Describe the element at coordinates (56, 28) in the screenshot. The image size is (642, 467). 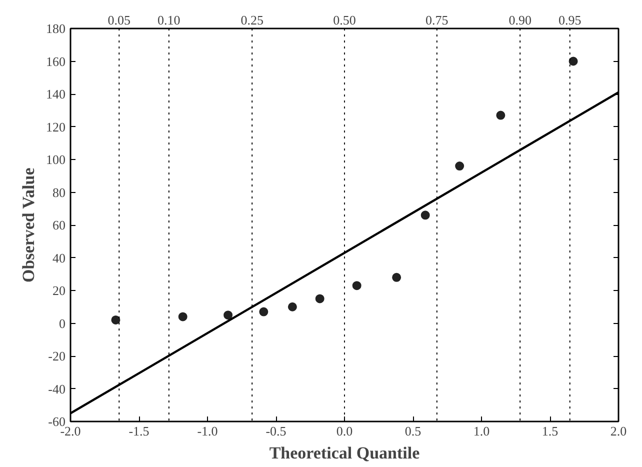
I see `y-tick-label: 180` at that location.